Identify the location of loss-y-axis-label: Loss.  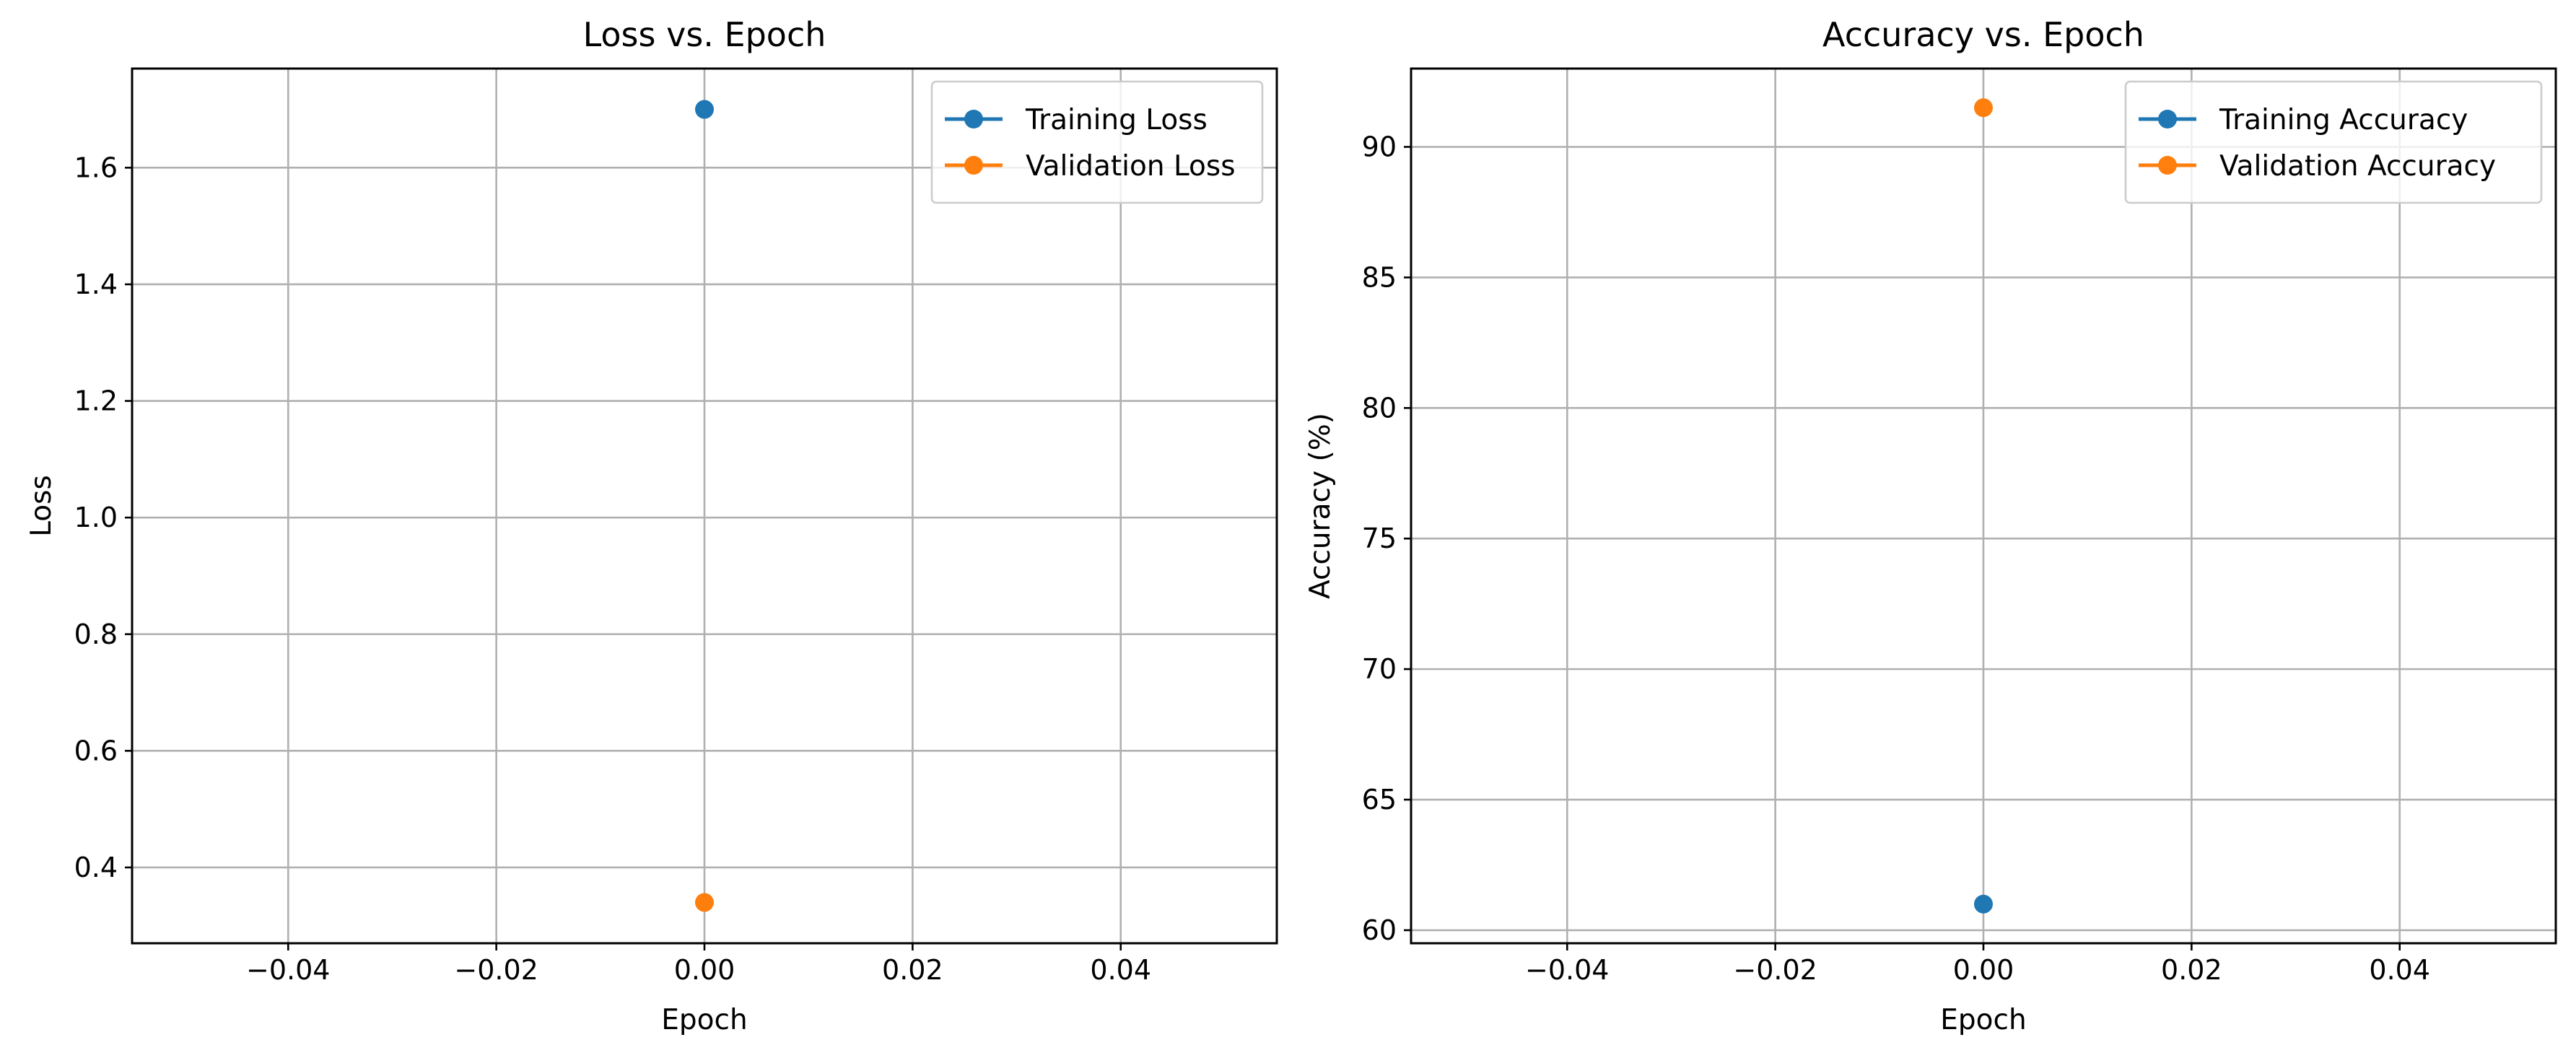
(41, 506).